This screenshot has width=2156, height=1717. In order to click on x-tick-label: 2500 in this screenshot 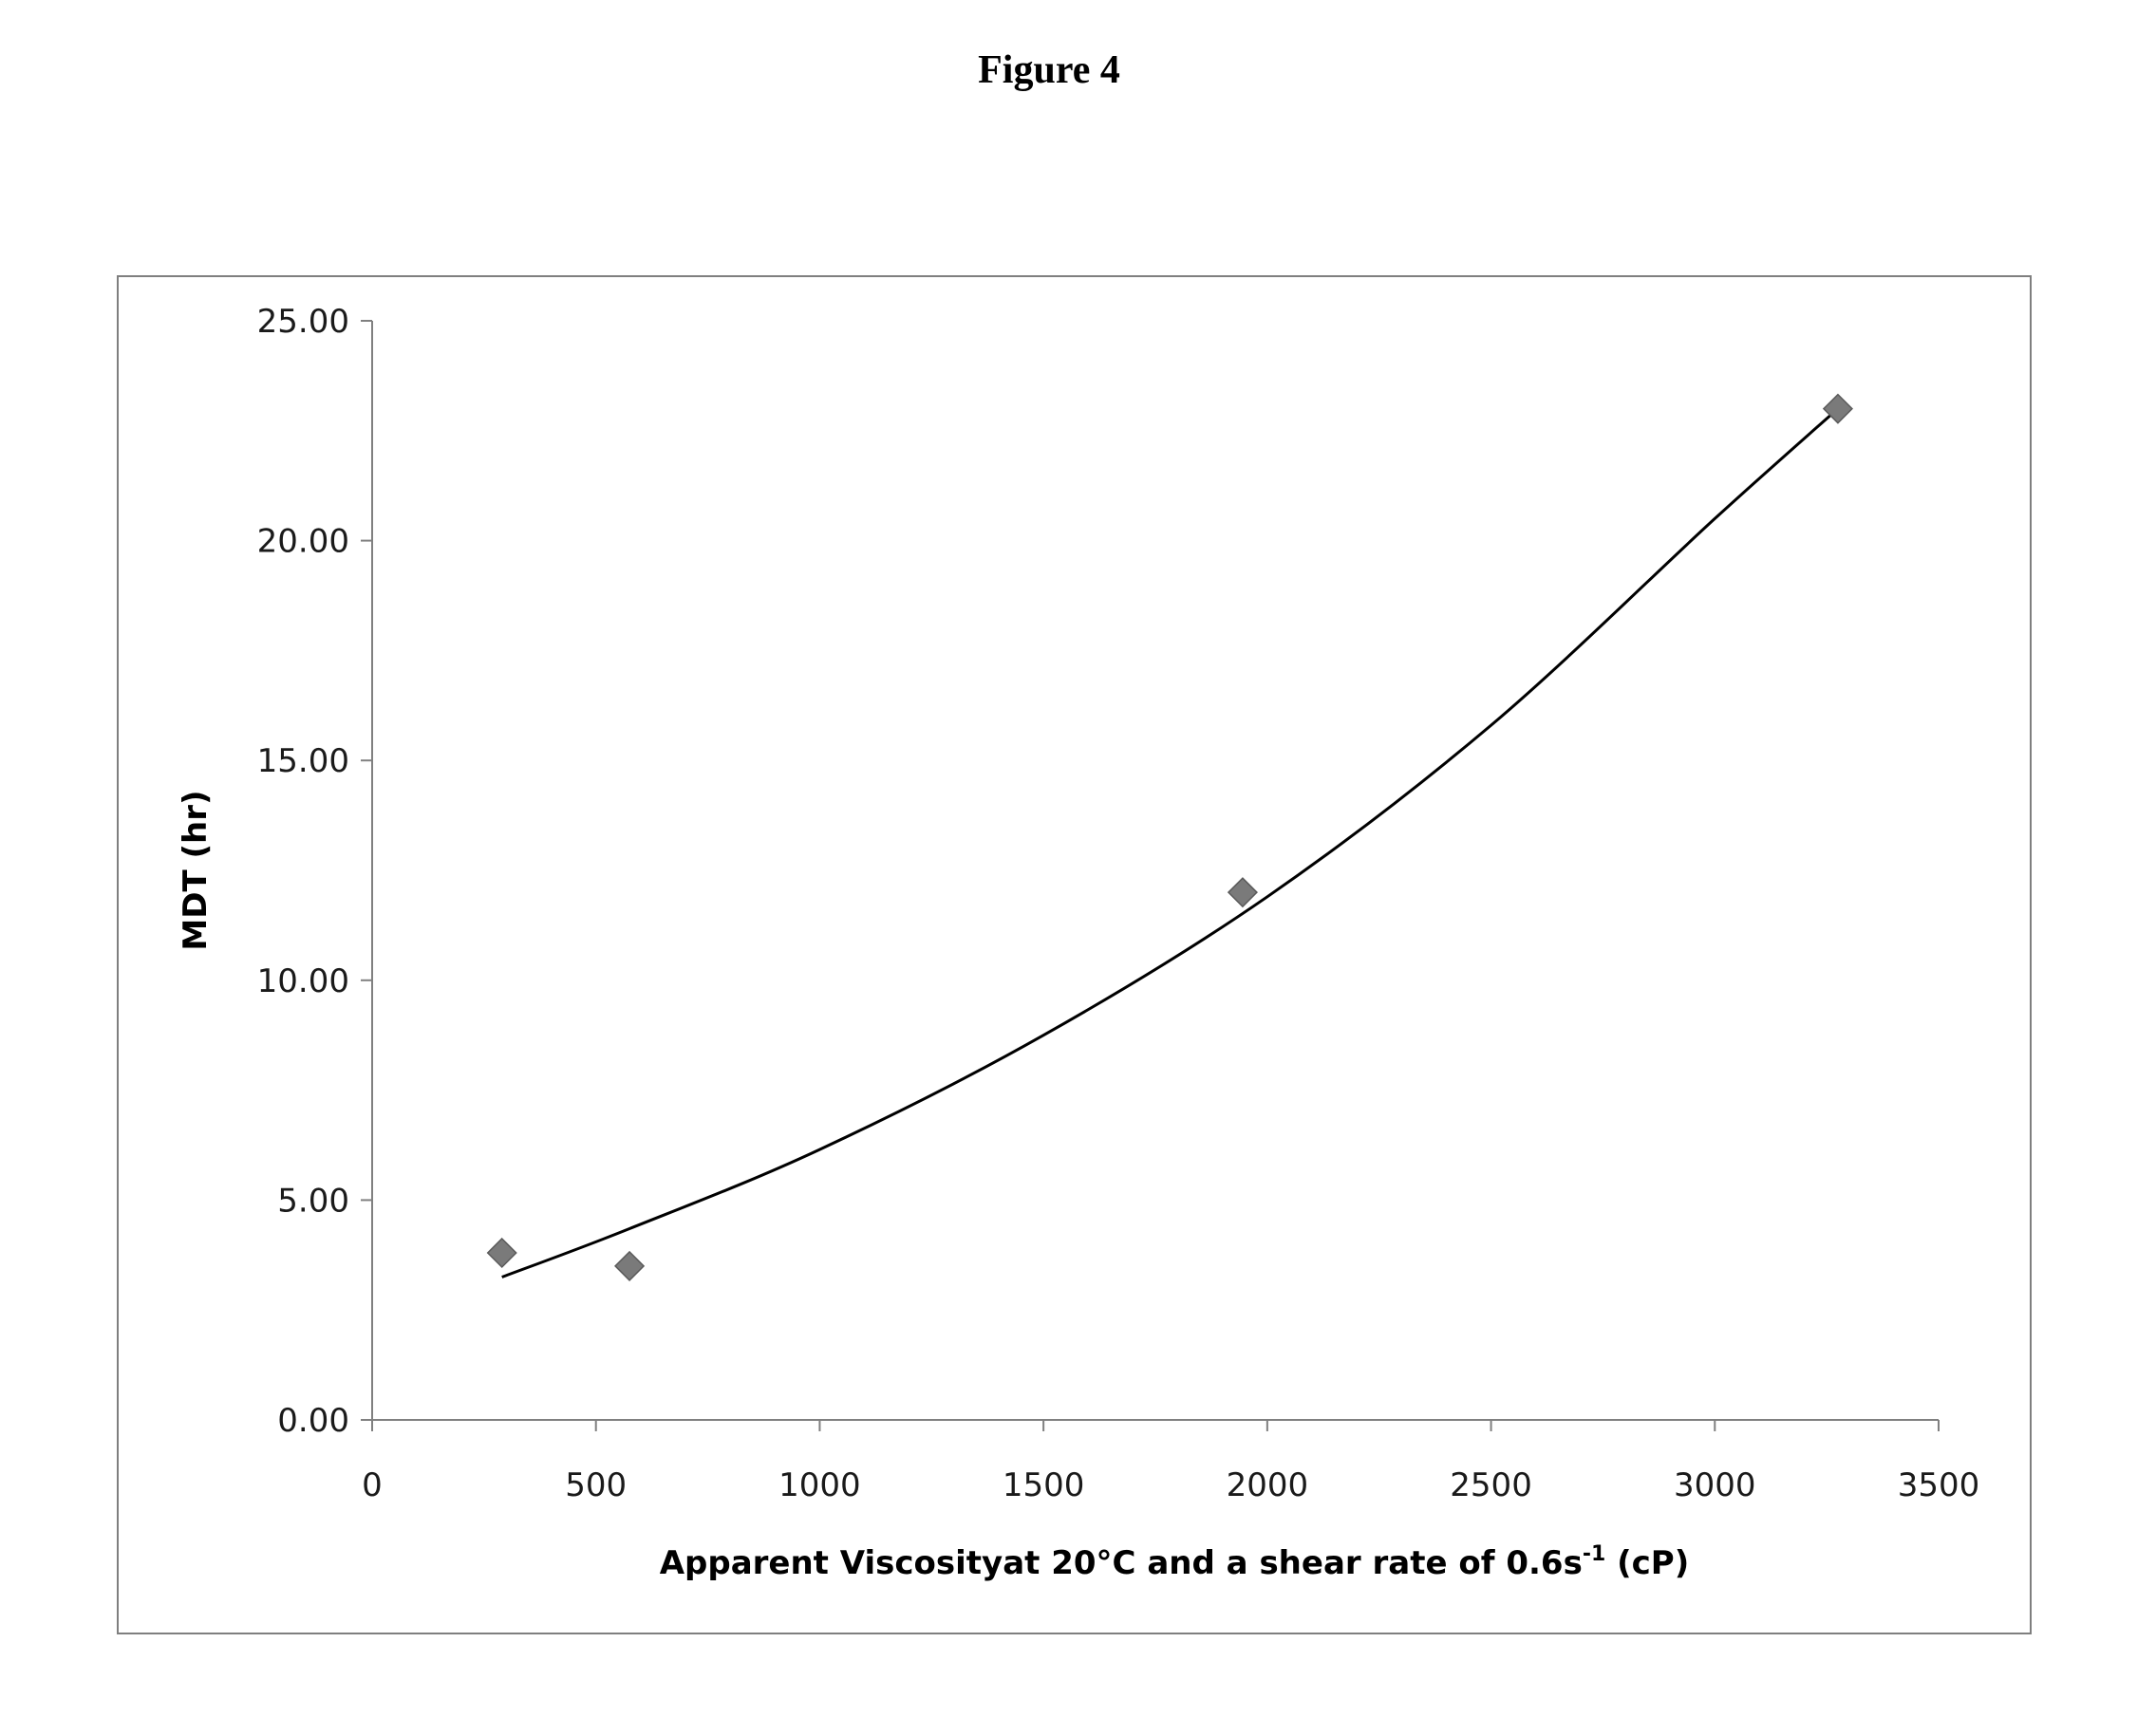, I will do `click(1491, 1485)`.